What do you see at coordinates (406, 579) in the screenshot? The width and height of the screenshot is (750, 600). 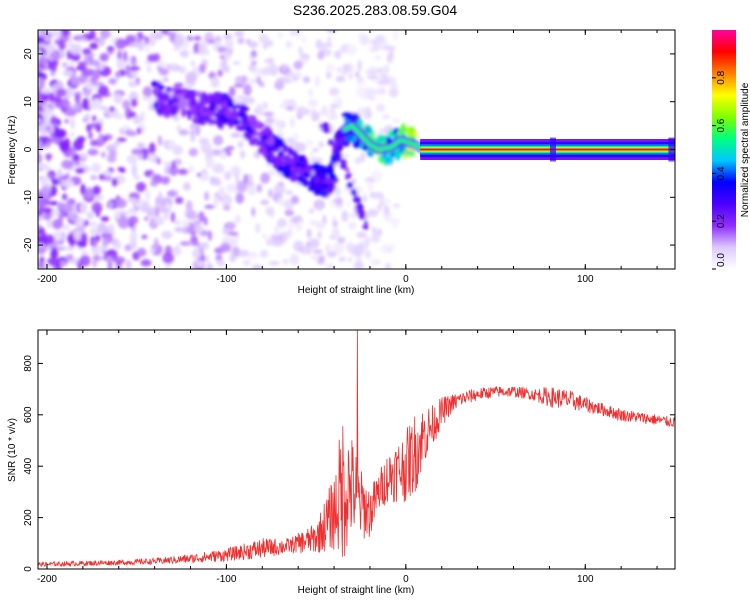 I see `x-tick-label: 0` at bounding box center [406, 579].